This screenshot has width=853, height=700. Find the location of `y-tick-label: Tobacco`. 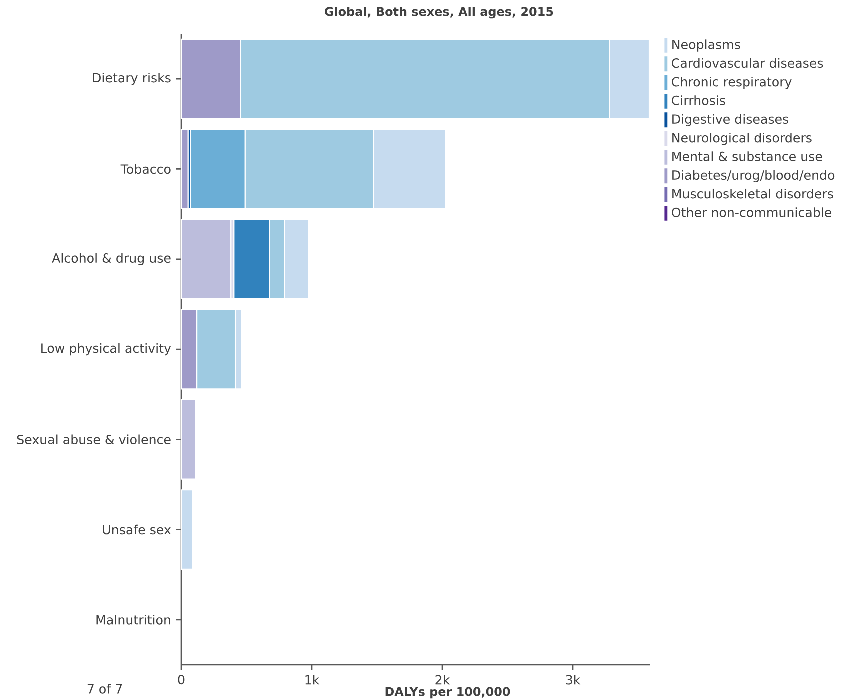

y-tick-label: Tobacco is located at coordinates (145, 169).